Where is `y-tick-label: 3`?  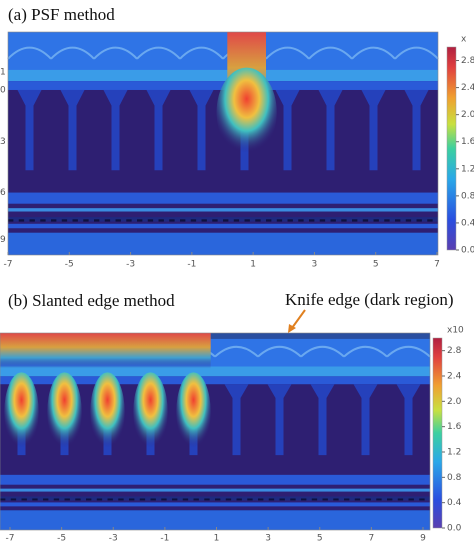 y-tick-label: 3 is located at coordinates (3, 142).